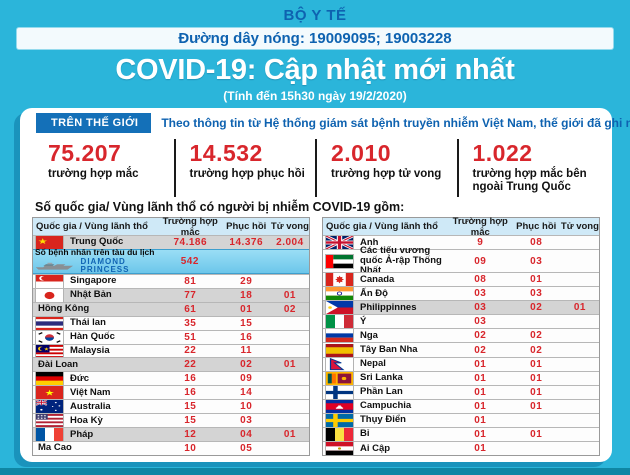 This screenshot has width=630, height=475. I want to click on flag-malaysia-icon: ★, so click(49, 351).